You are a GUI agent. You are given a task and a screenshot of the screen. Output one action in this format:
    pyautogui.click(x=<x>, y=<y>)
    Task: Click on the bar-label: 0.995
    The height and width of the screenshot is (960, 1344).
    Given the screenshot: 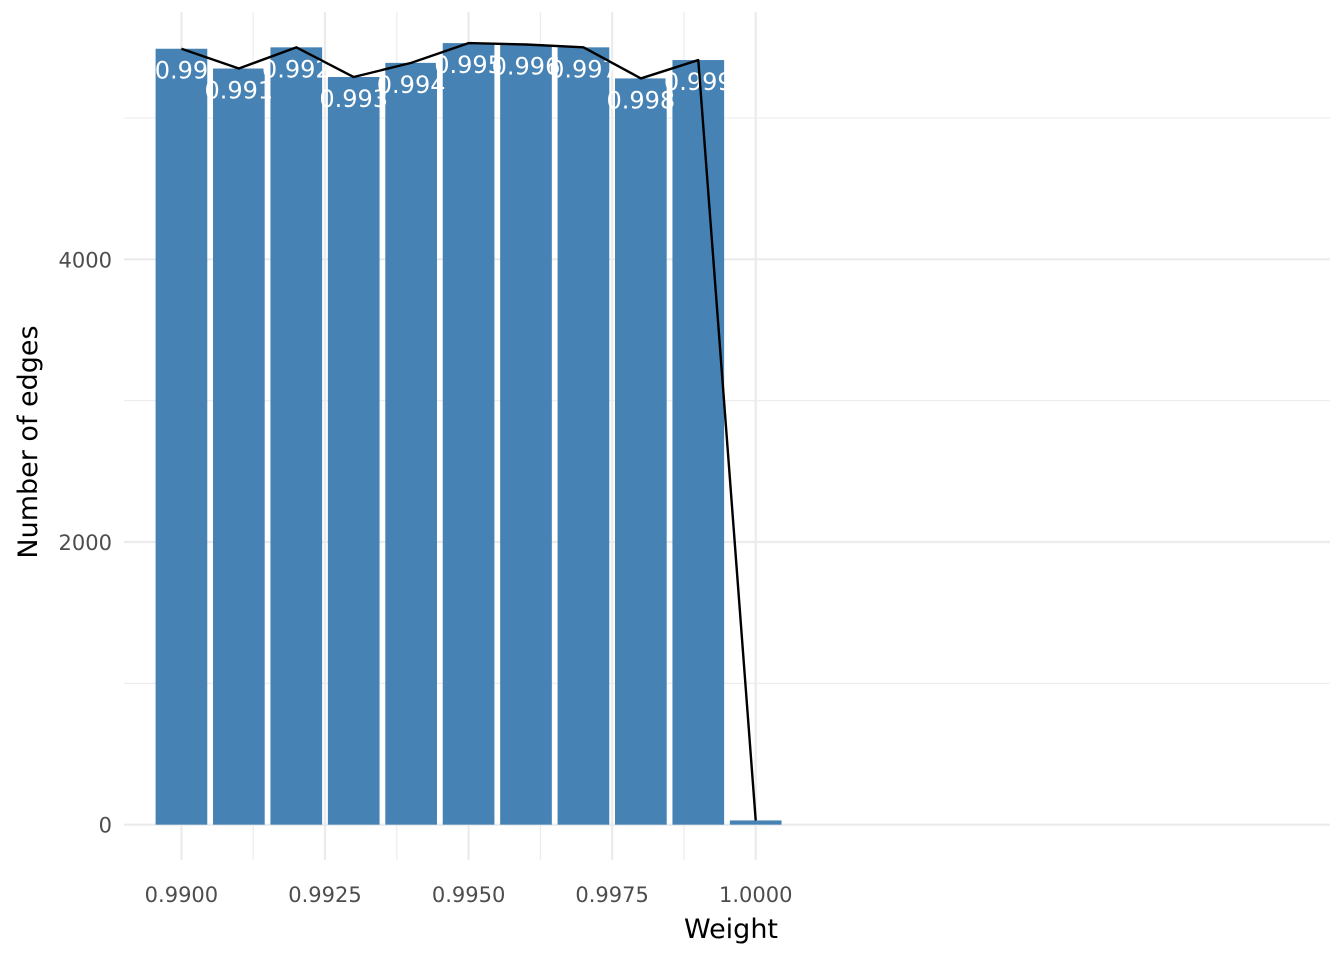 What is the action you would take?
    pyautogui.click(x=468, y=65)
    